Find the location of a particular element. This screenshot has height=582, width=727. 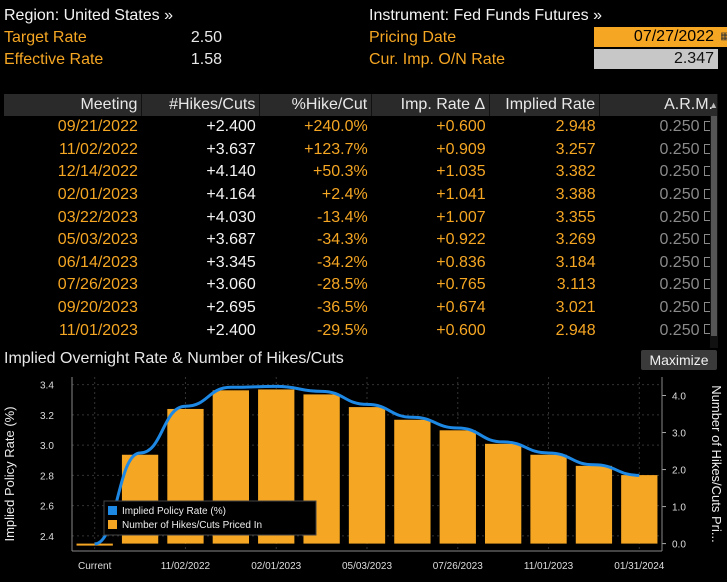

meeting-date: 03/22/2023 is located at coordinates (73, 217).